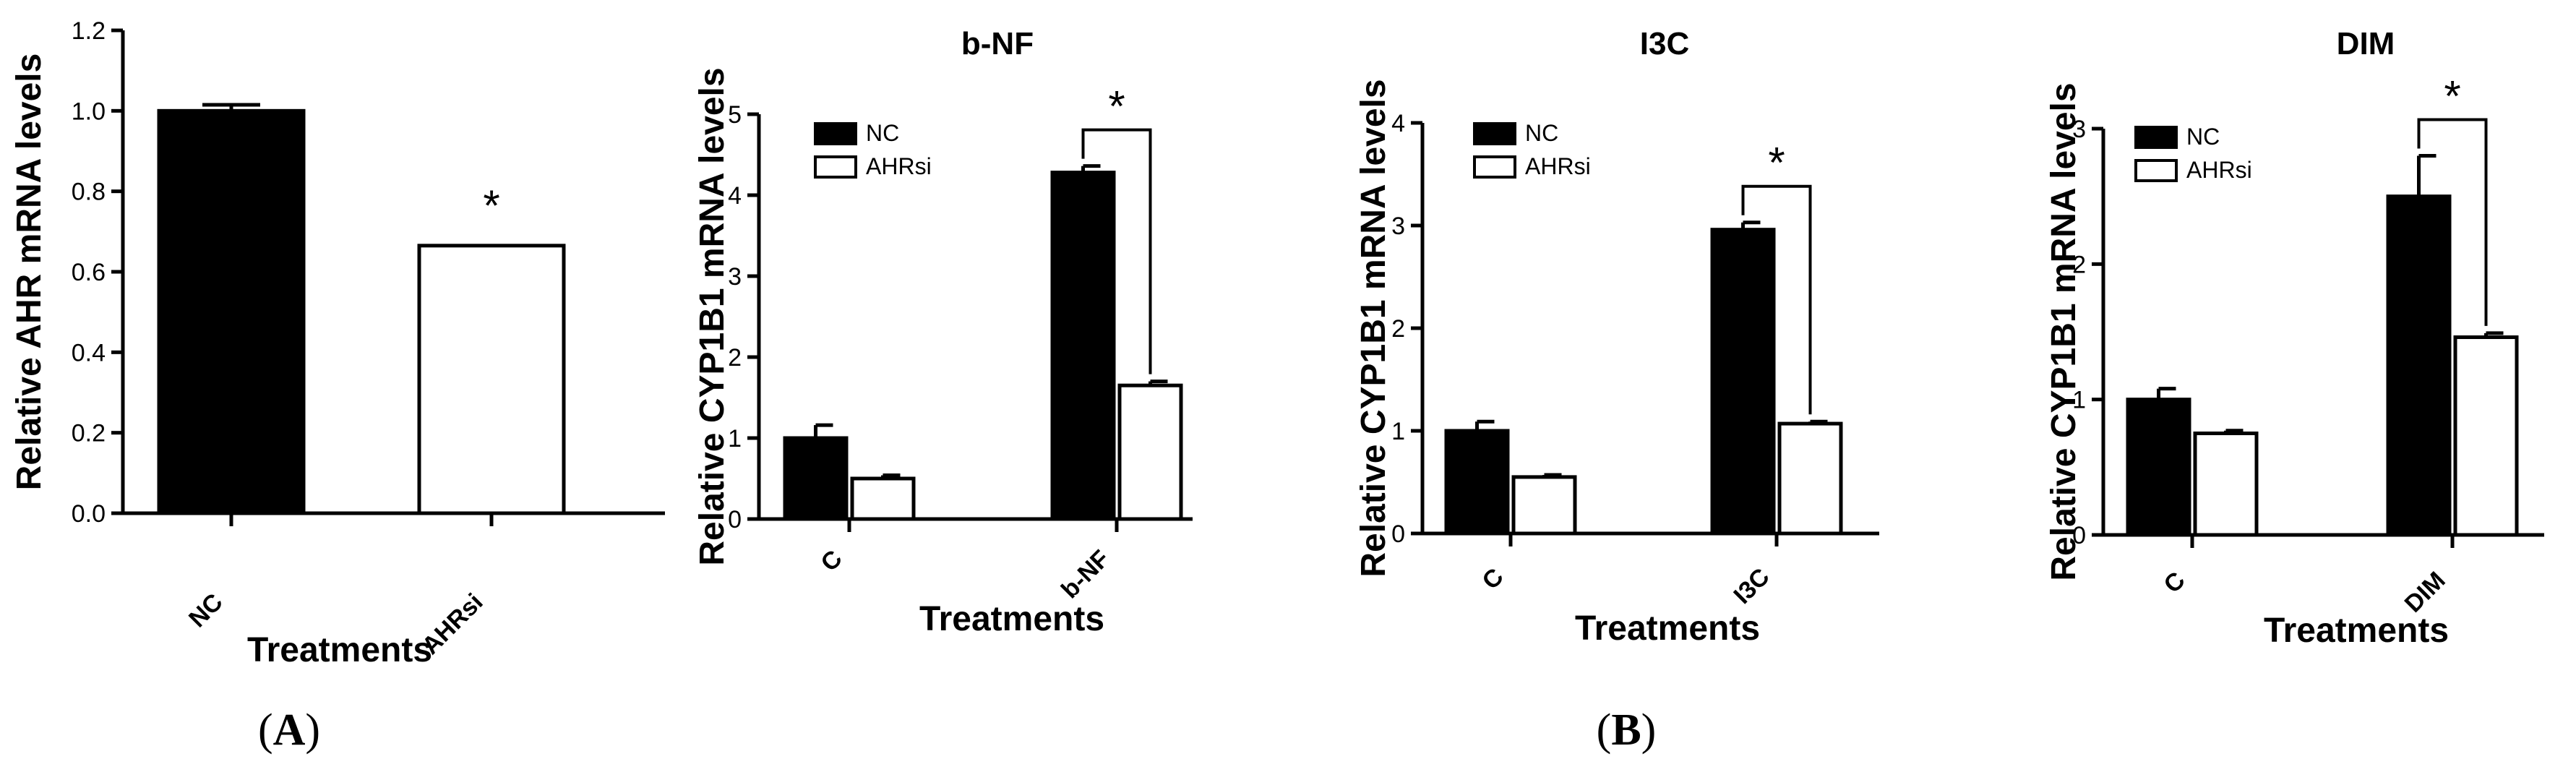 Image resolution: width=2576 pixels, height=759 pixels. What do you see at coordinates (492, 379) in the screenshot?
I see `bar-ahrsi-ahrsi` at bounding box center [492, 379].